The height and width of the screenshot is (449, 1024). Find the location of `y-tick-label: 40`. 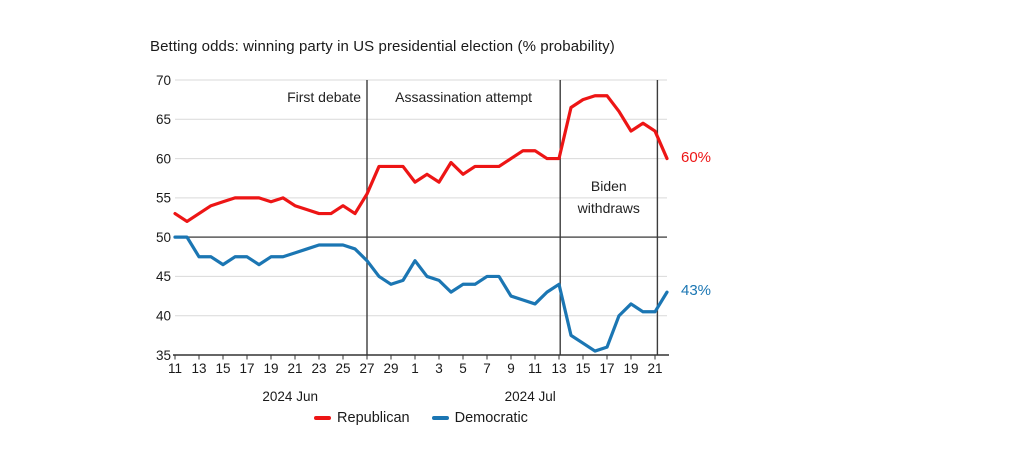

y-tick-label: 40 is located at coordinates (163, 316).